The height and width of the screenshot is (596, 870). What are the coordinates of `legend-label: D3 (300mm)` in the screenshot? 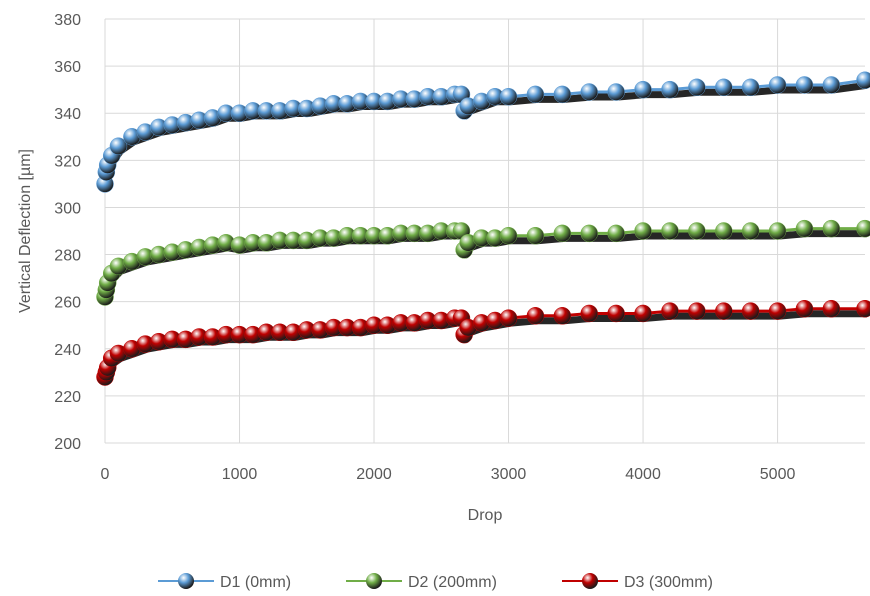 It's located at (668, 582).